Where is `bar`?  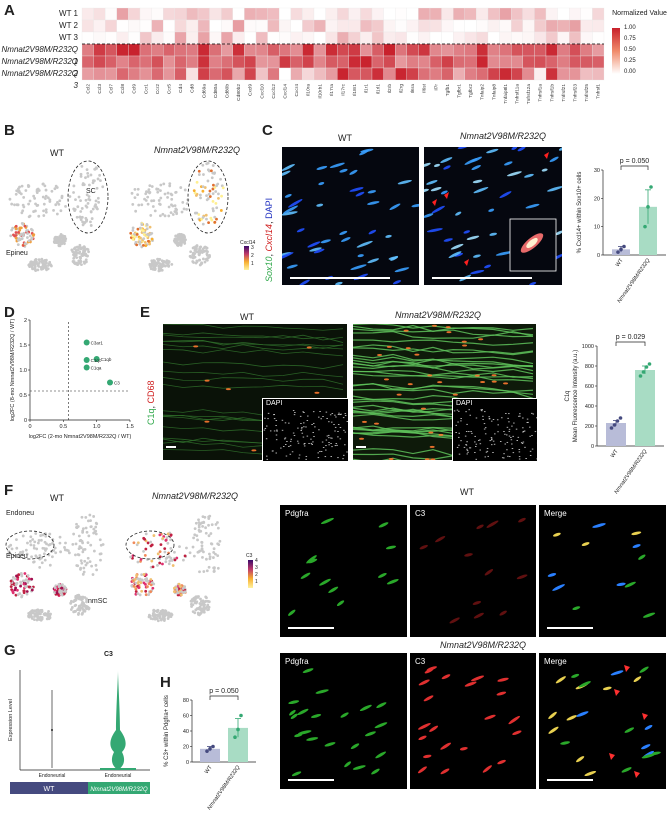
bar is located at coordinates (210, 755).